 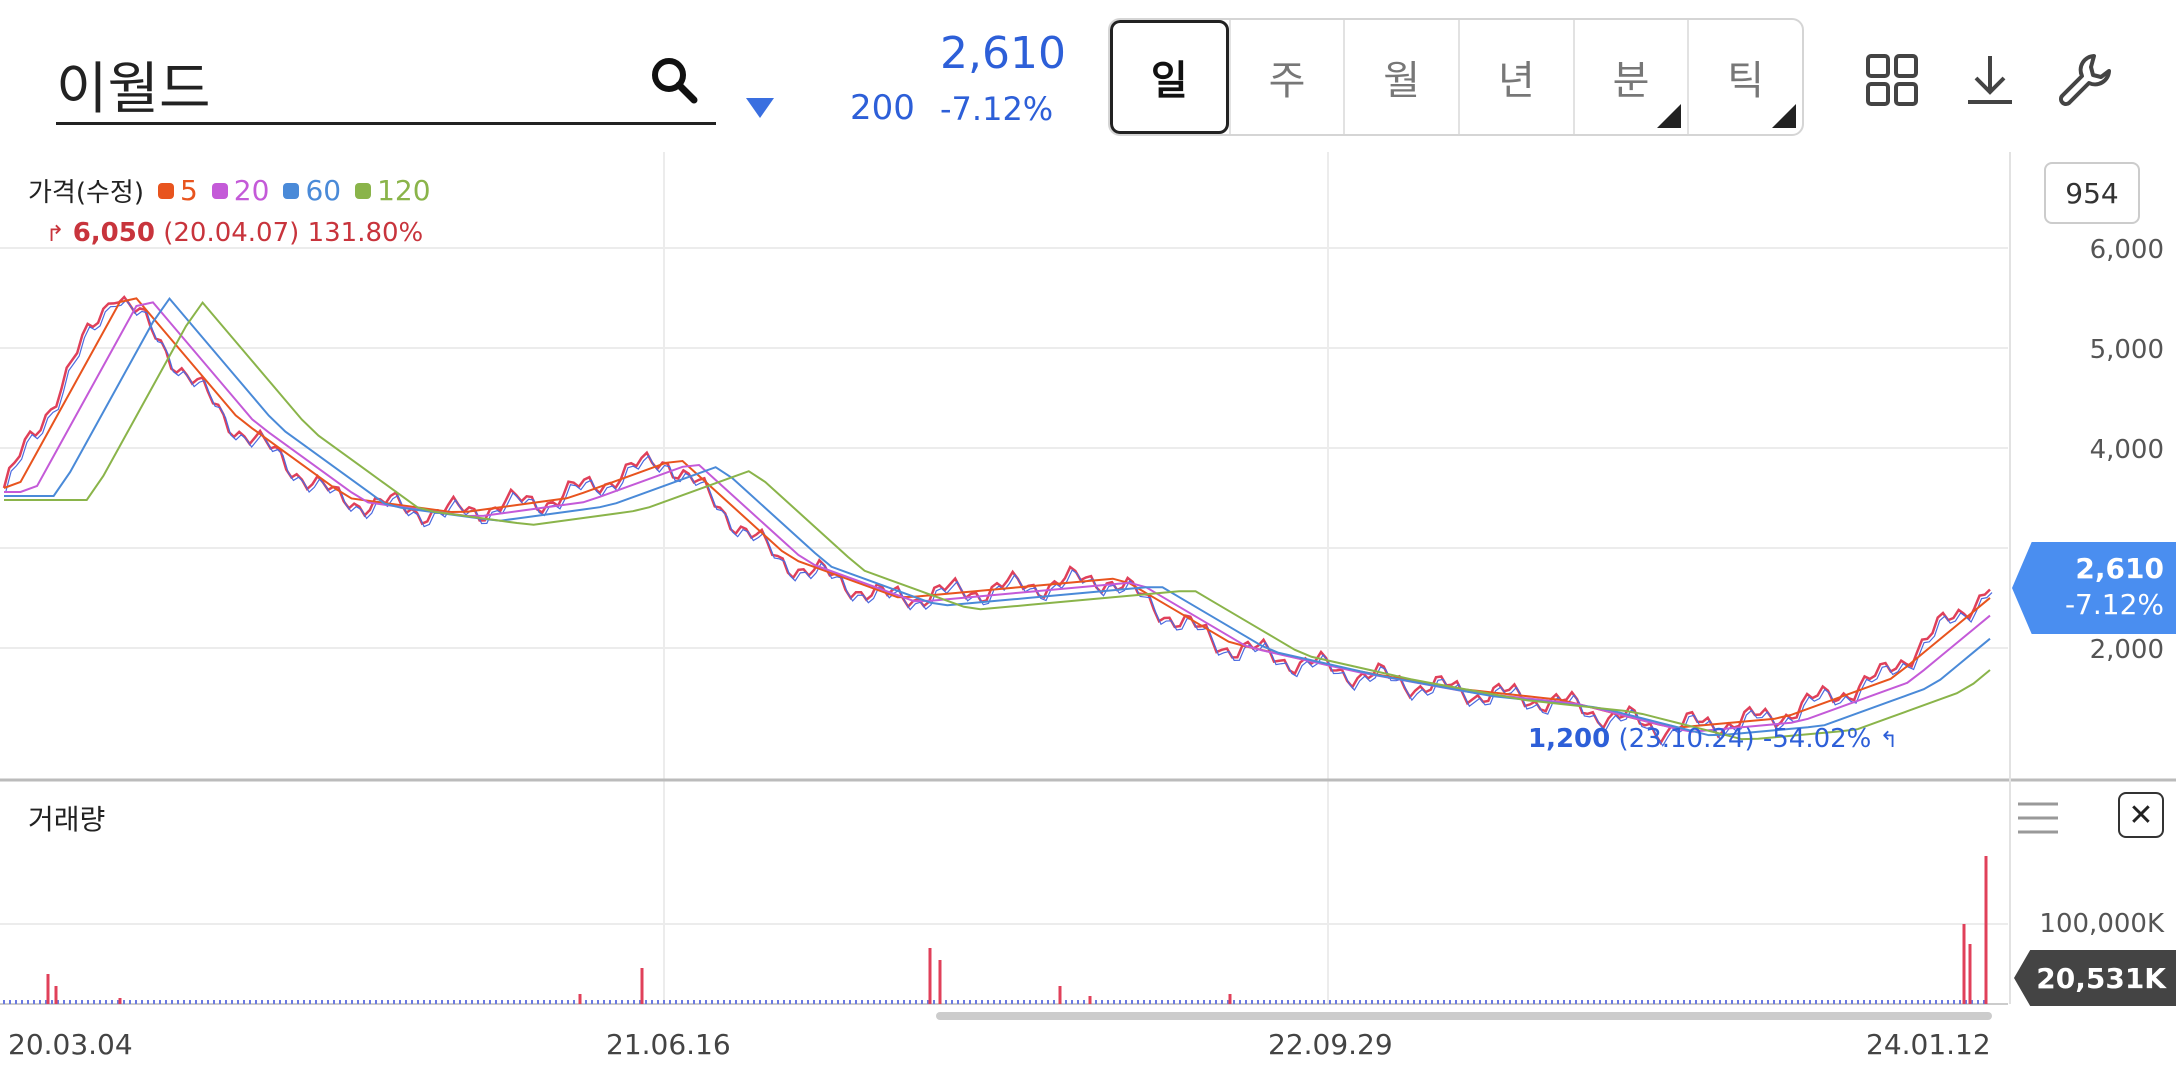 I want to click on change-amount: 200, so click(x=882, y=108).